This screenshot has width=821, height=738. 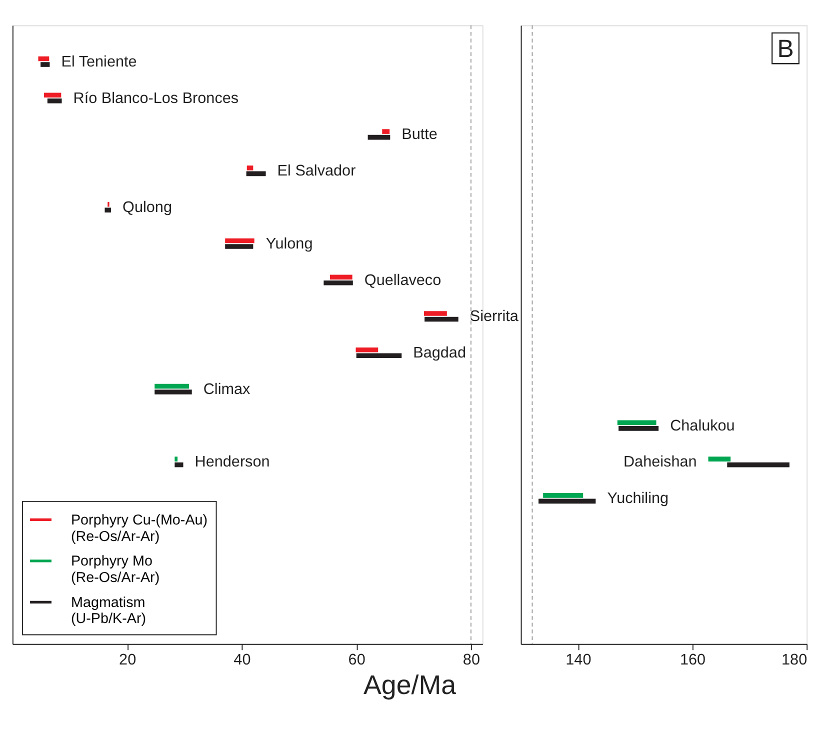 I want to click on x-tick-label: 160, so click(x=693, y=660).